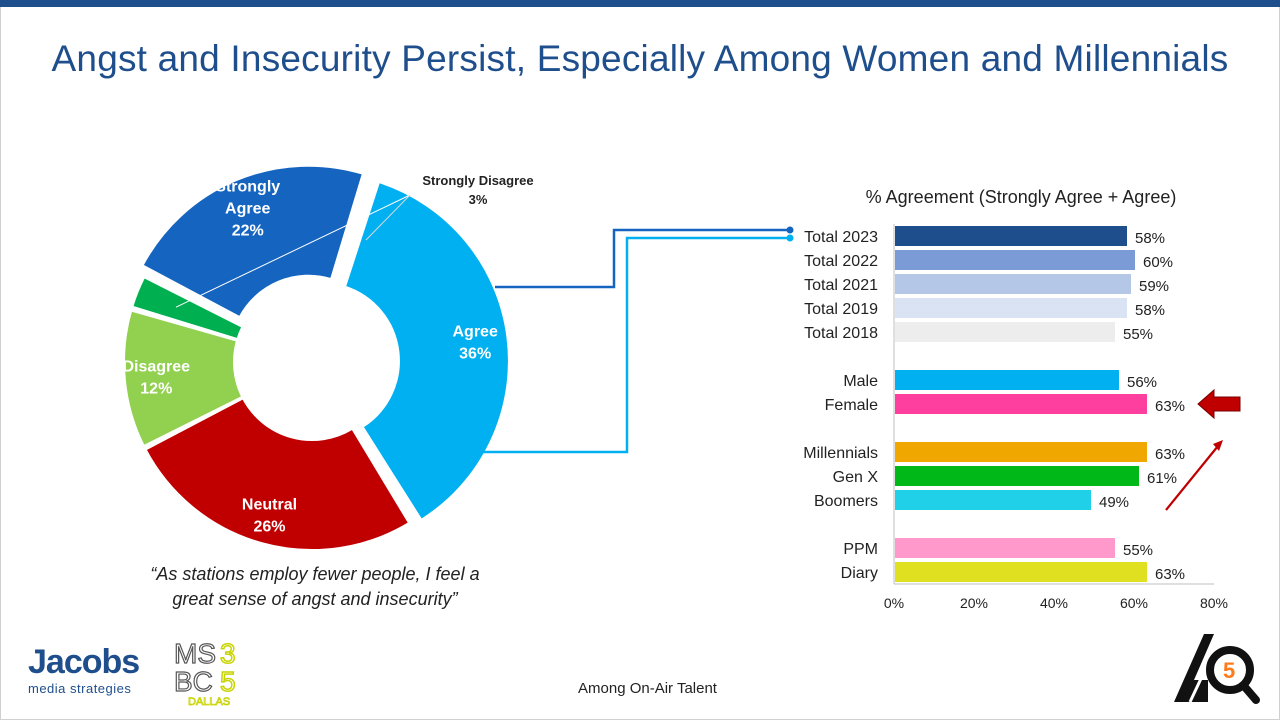 This screenshot has width=1280, height=720. Describe the element at coordinates (1150, 310) in the screenshot. I see `data-label-total-2019: 58%` at that location.